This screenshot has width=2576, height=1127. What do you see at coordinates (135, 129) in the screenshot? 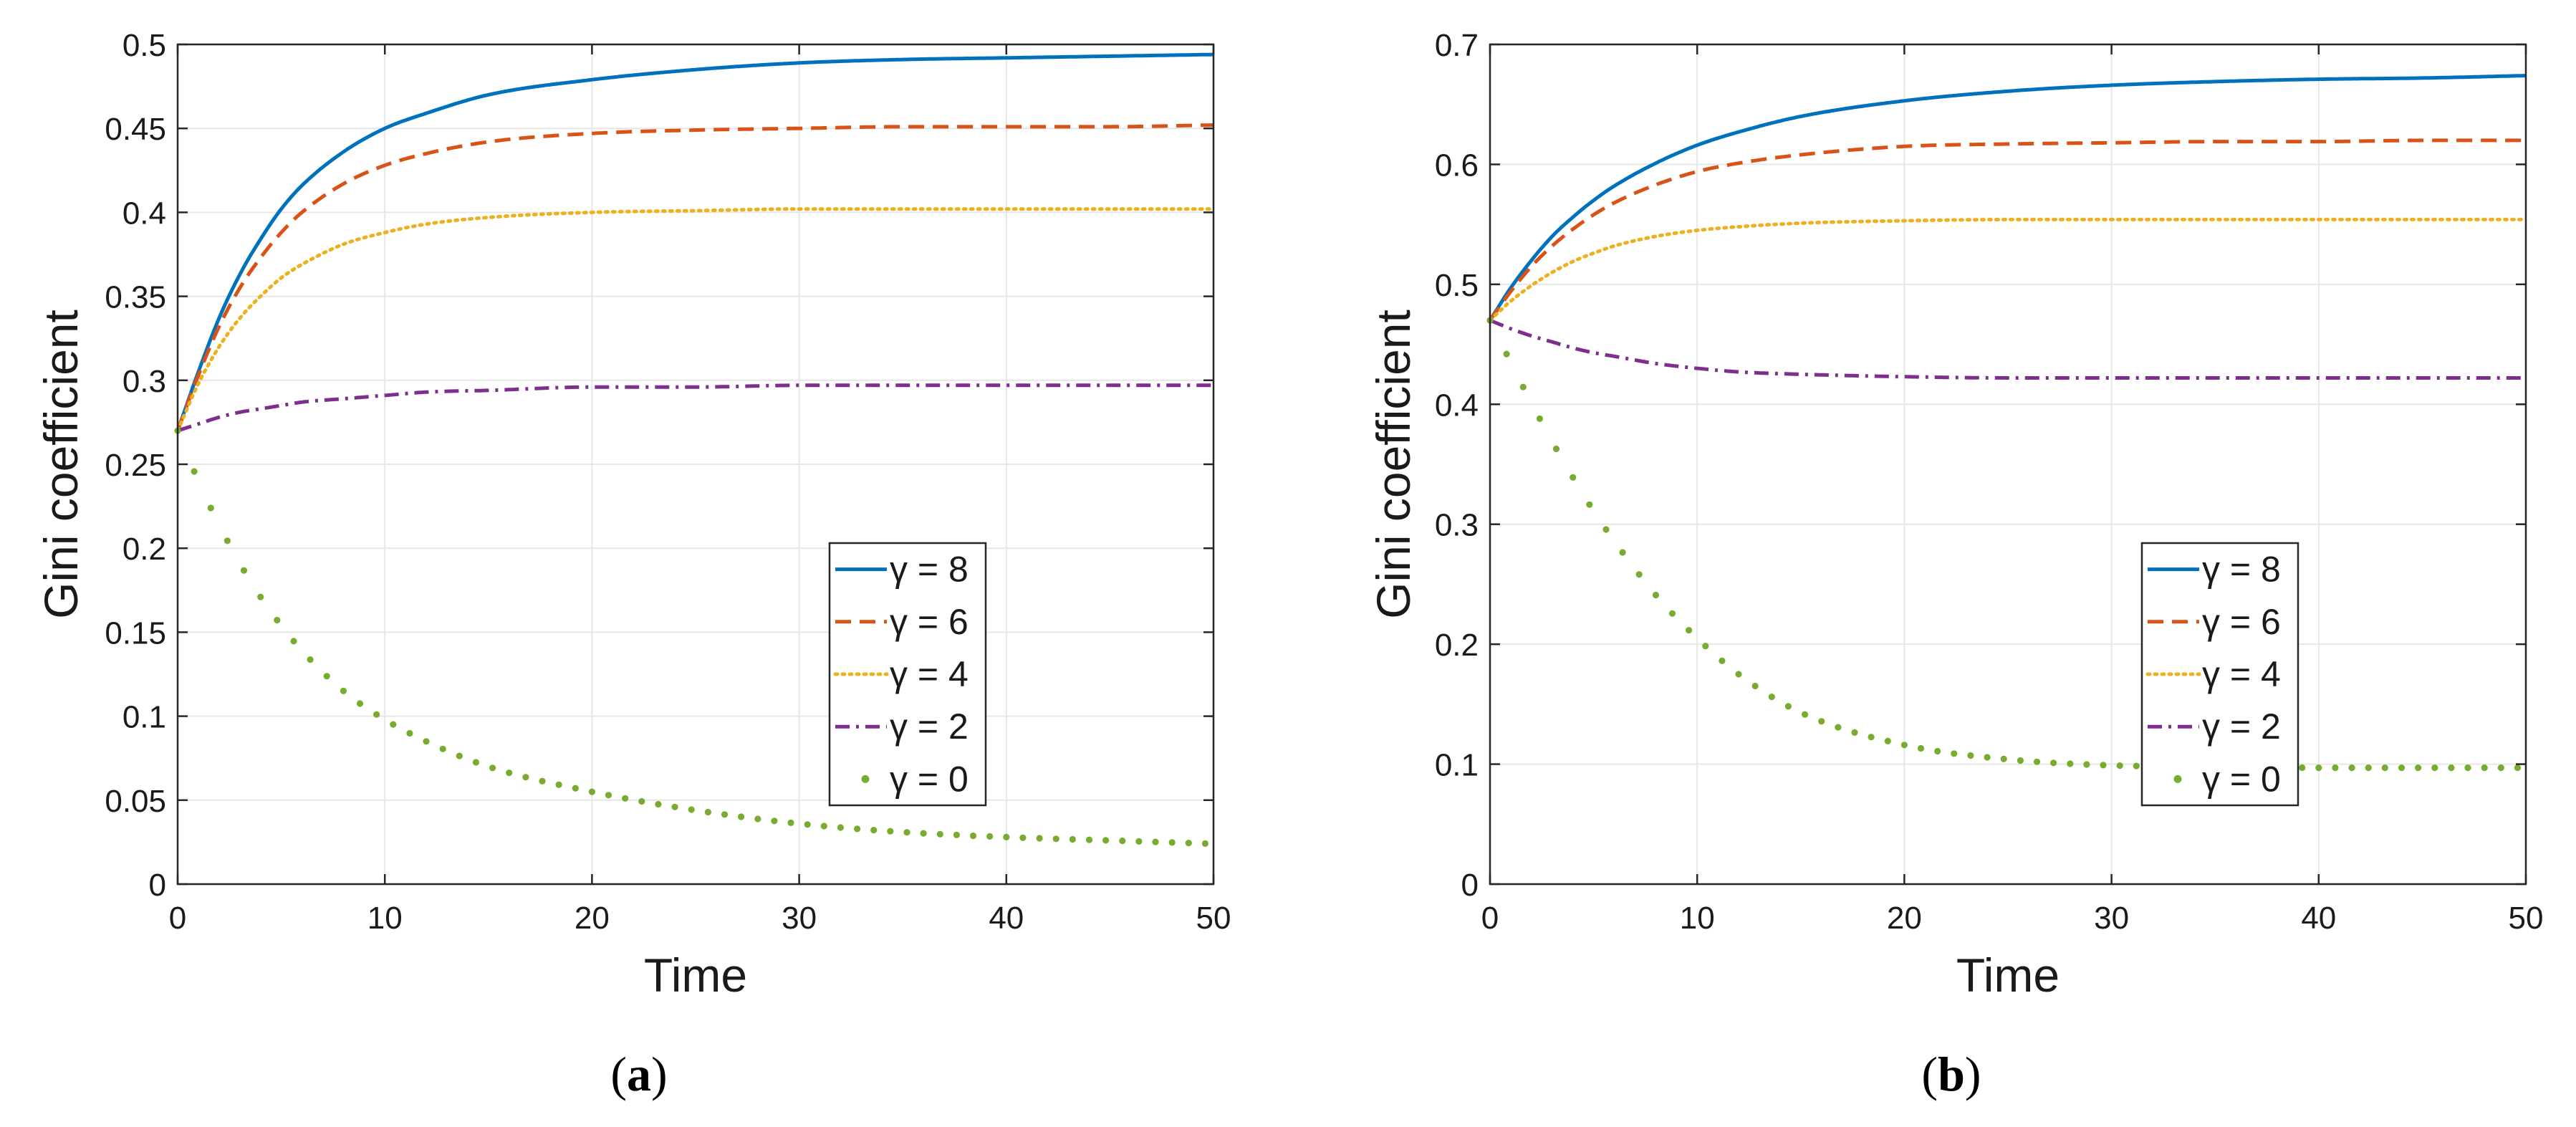
I see `y-tick-label: 0.45` at bounding box center [135, 129].